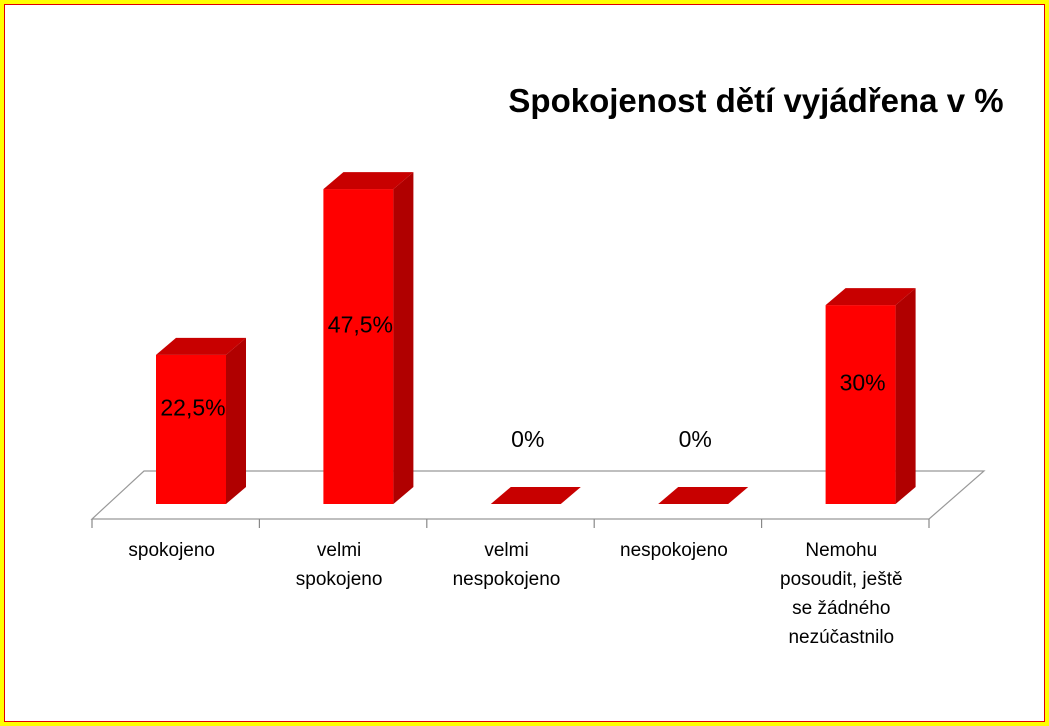 This screenshot has height=726, width=1049. Describe the element at coordinates (171, 550) in the screenshot. I see `x-tick-label: spokojeno` at that location.